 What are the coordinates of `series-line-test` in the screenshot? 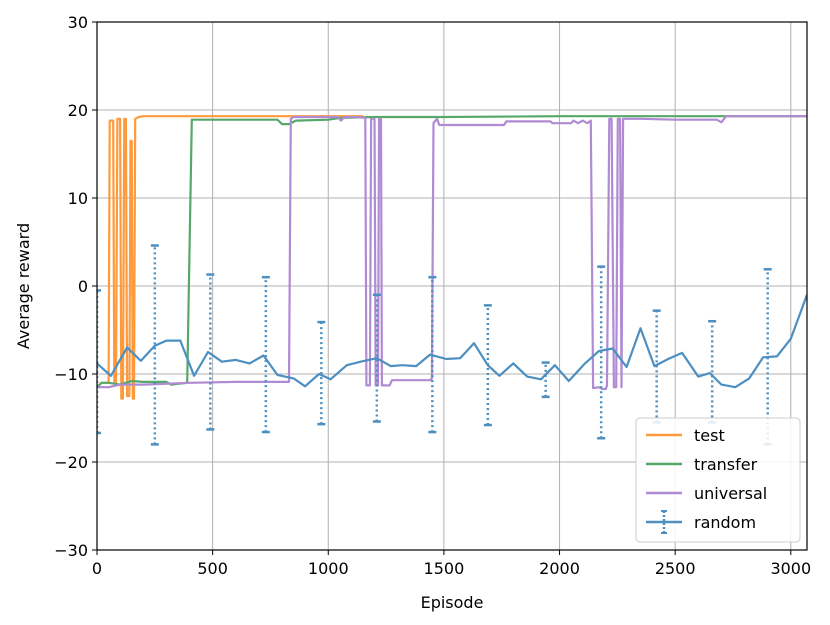 It's located at (230, 257).